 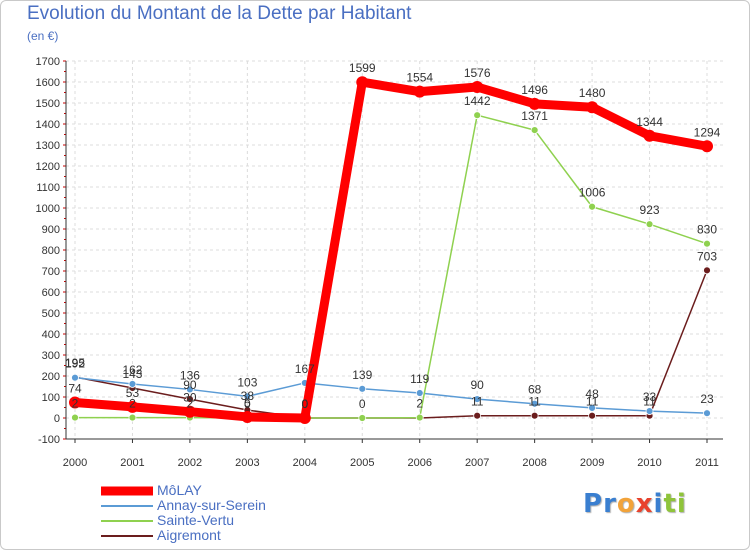 What do you see at coordinates (592, 463) in the screenshot?
I see `x-tick-label: 2009` at bounding box center [592, 463].